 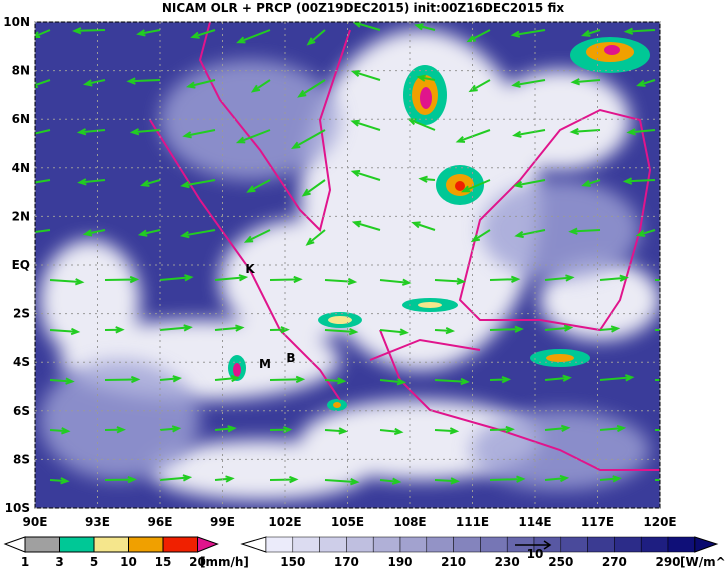 What do you see at coordinates (59, 562) in the screenshot?
I see `precip-label: 3` at bounding box center [59, 562].